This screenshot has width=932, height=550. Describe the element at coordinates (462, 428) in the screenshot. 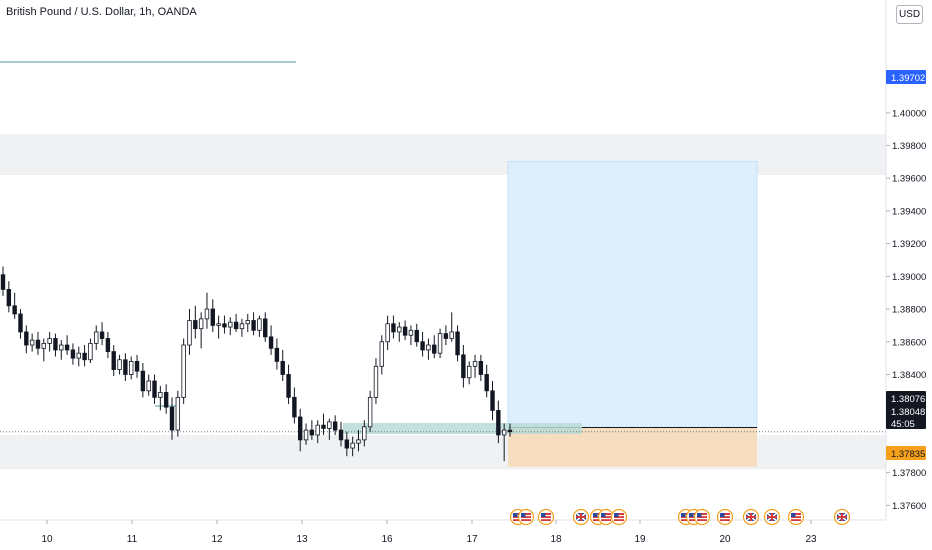

I see `teal-demand-box` at that location.